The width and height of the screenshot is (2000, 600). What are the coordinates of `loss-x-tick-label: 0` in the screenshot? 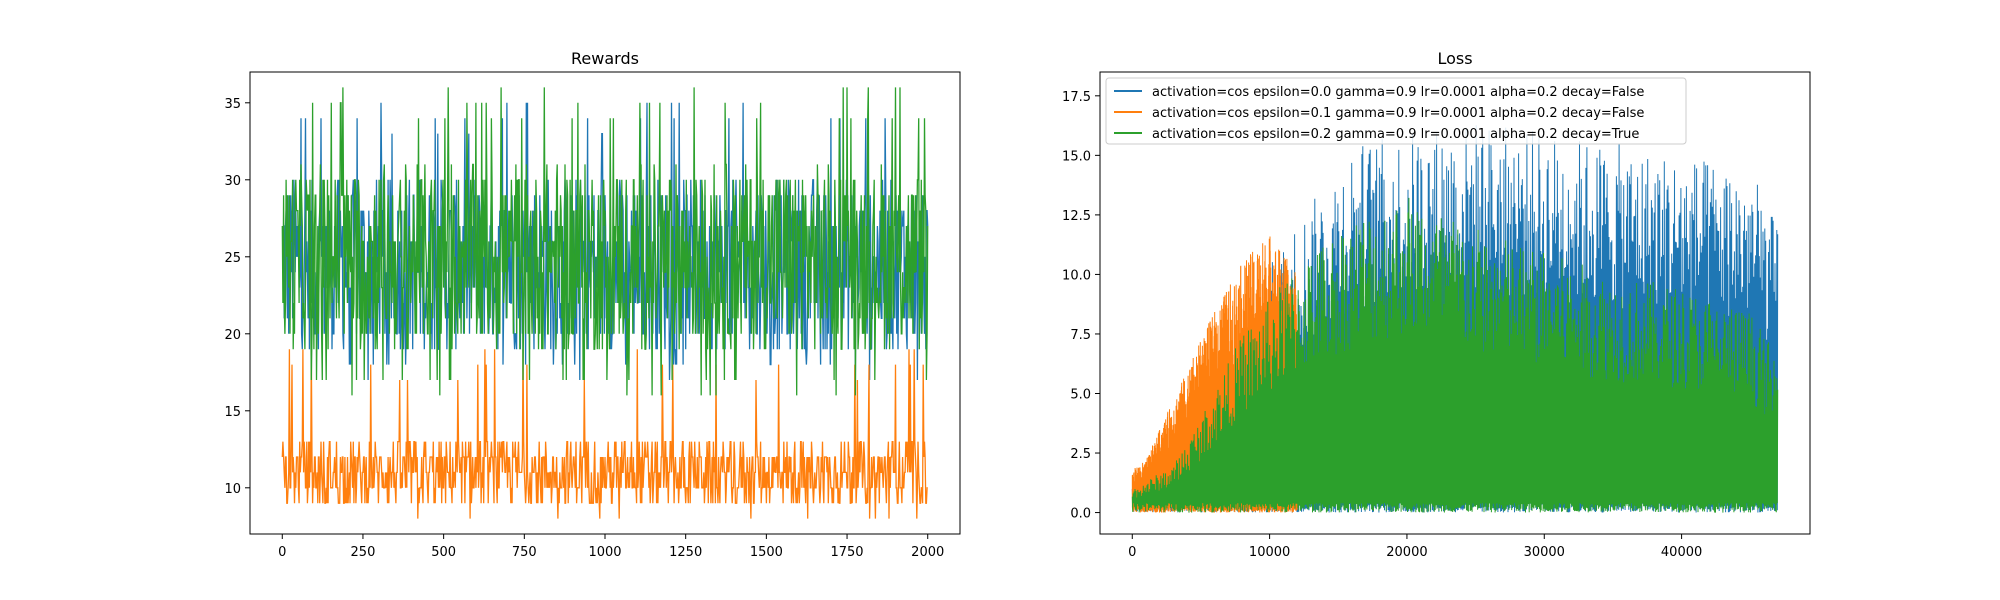 It's located at (1132, 552).